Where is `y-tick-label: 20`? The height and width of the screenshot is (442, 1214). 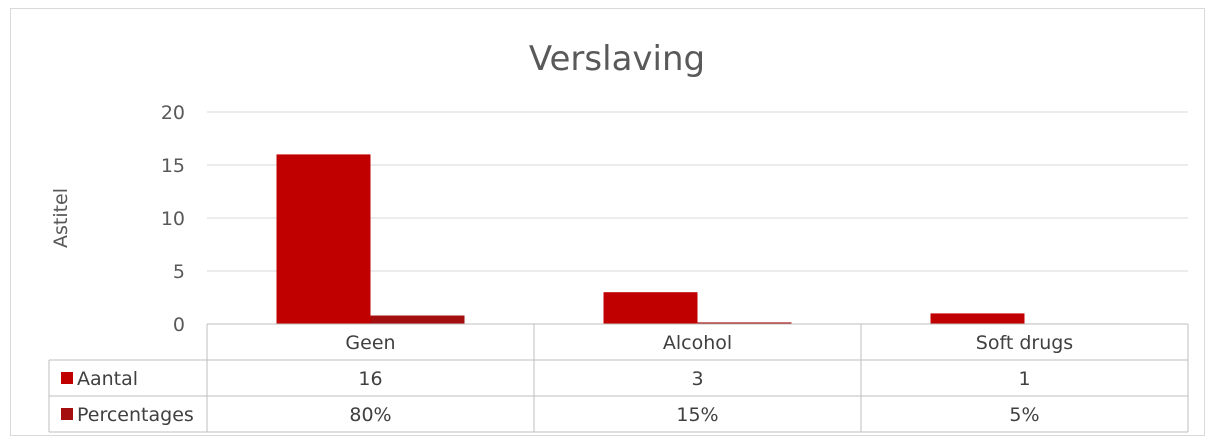 y-tick-label: 20 is located at coordinates (173, 113).